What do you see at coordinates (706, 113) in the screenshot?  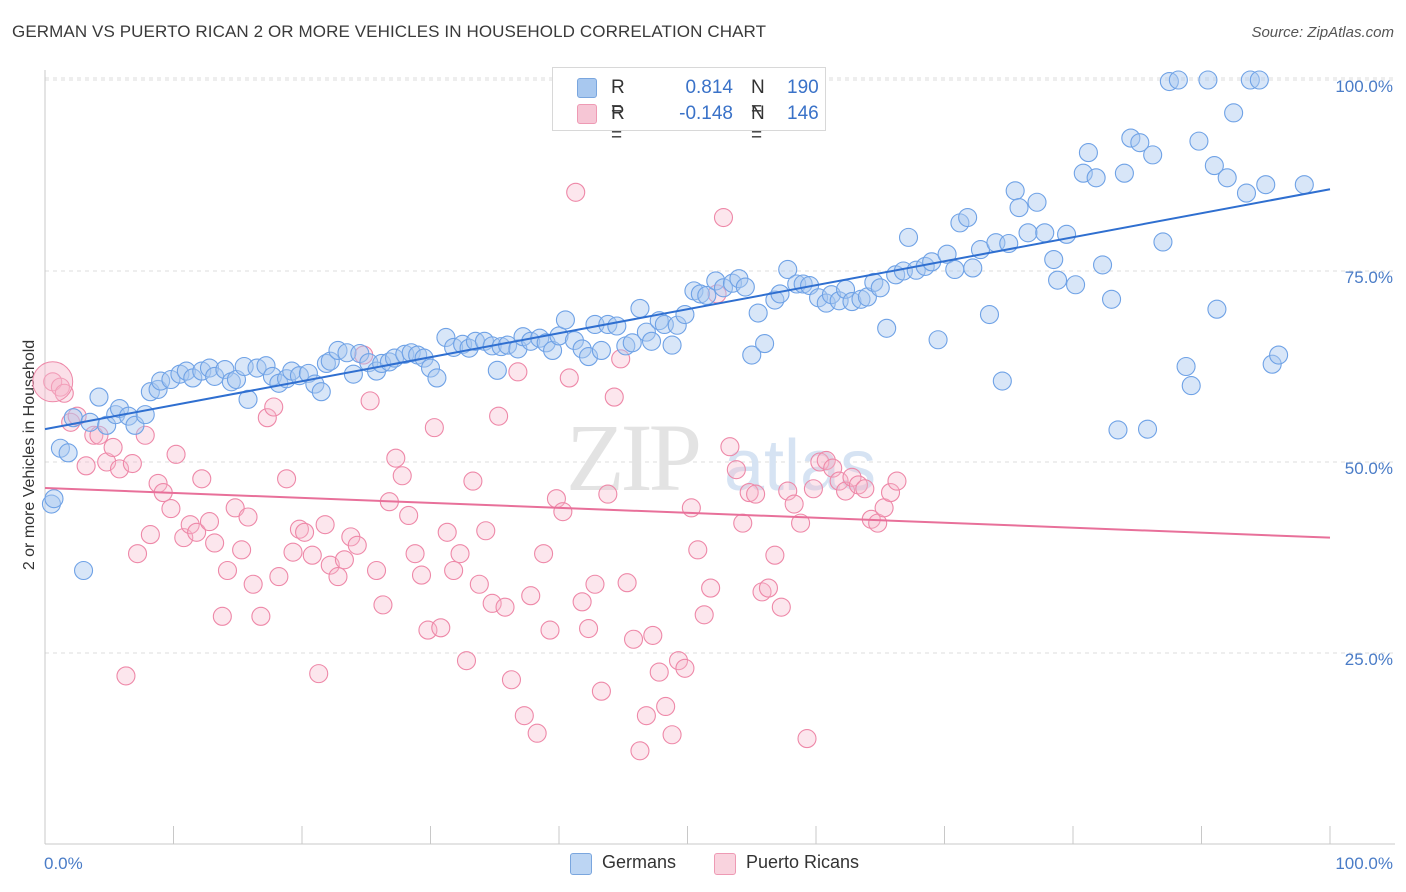 I see `legend-r-value: -0.148` at bounding box center [706, 113].